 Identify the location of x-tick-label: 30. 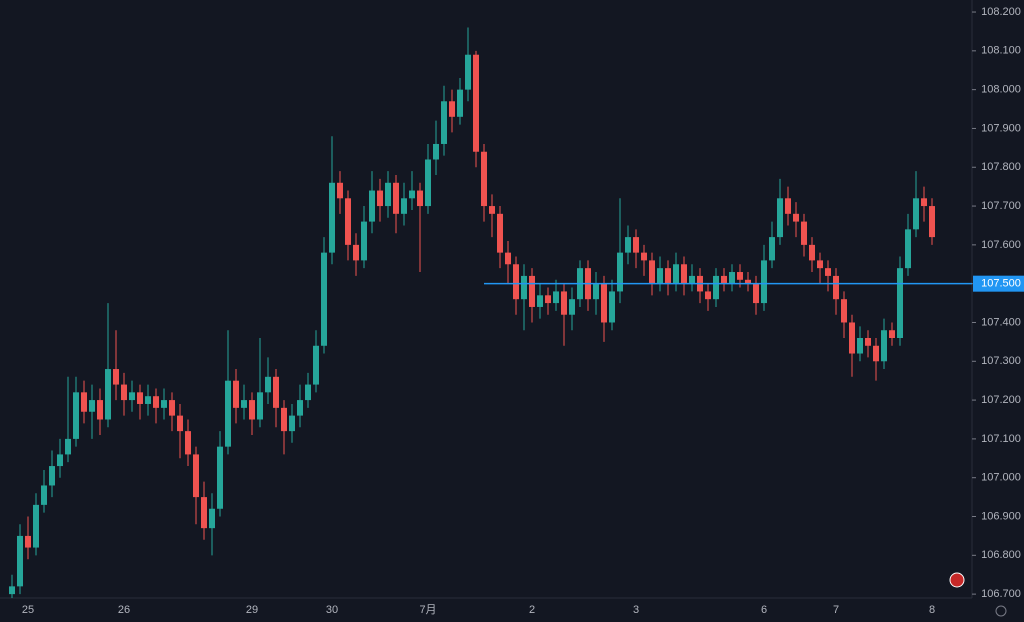
(332, 610).